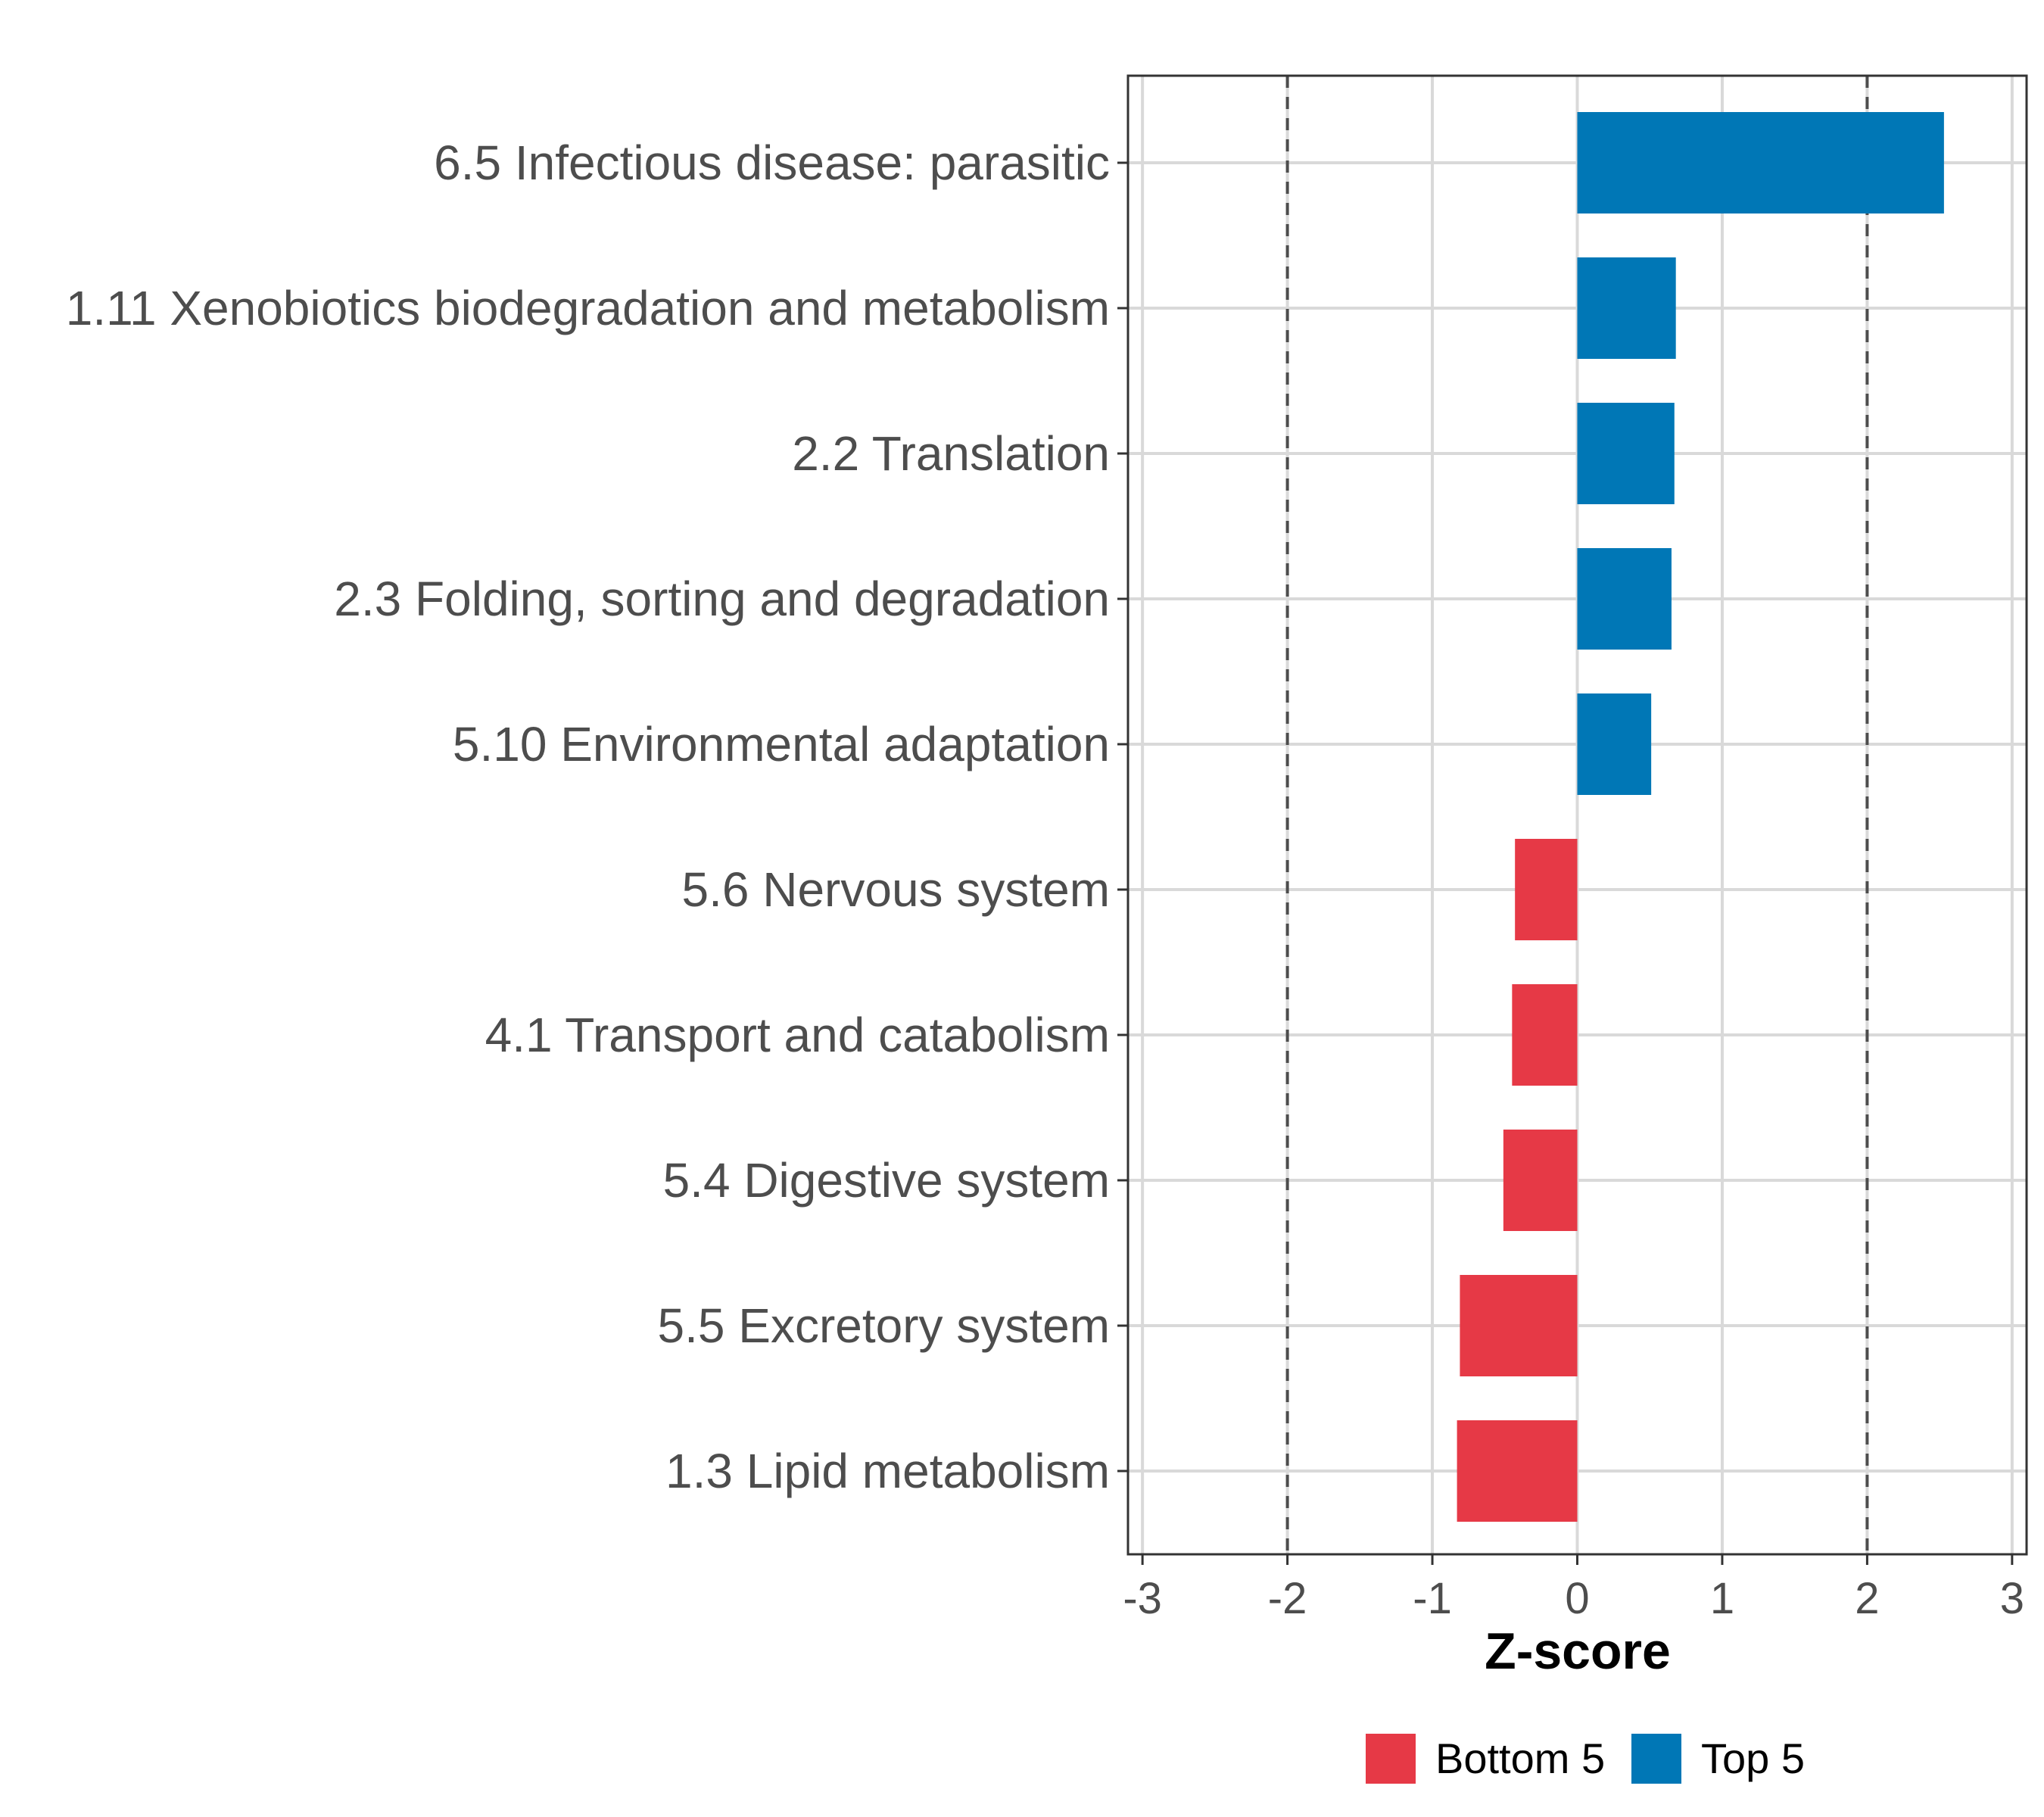 The width and height of the screenshot is (2044, 1817). What do you see at coordinates (2012, 1599) in the screenshot?
I see `x-tick-label-6: 3` at bounding box center [2012, 1599].